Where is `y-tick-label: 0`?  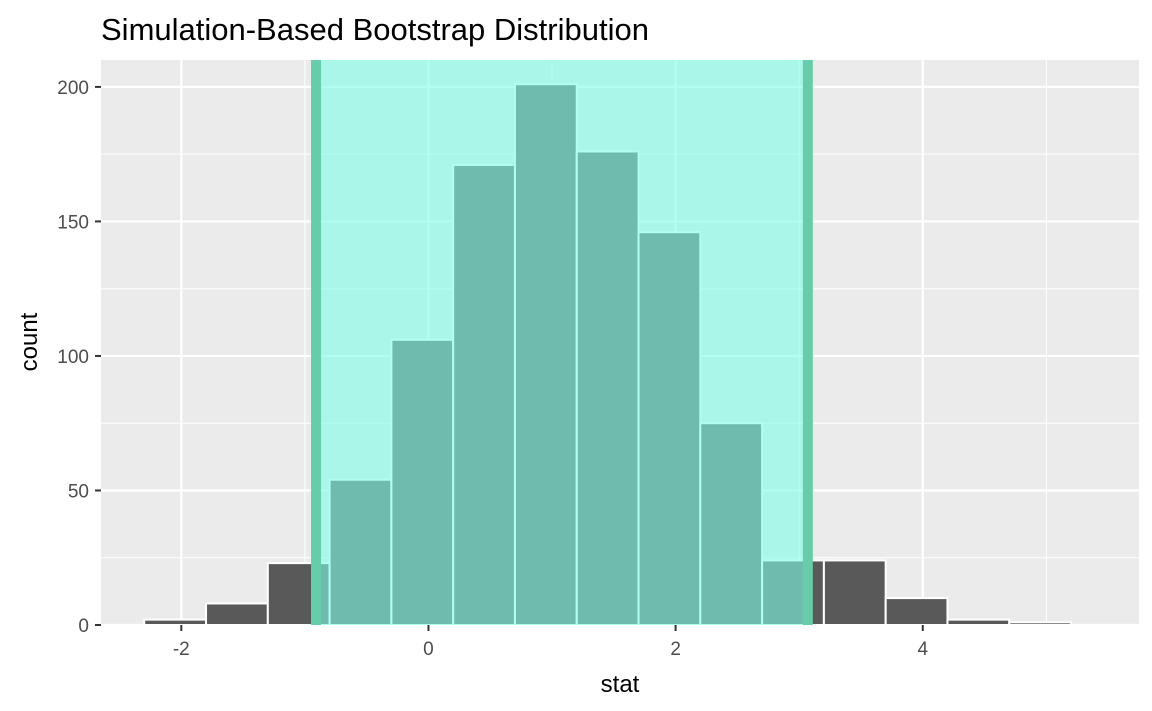
y-tick-label: 0 is located at coordinates (83, 626).